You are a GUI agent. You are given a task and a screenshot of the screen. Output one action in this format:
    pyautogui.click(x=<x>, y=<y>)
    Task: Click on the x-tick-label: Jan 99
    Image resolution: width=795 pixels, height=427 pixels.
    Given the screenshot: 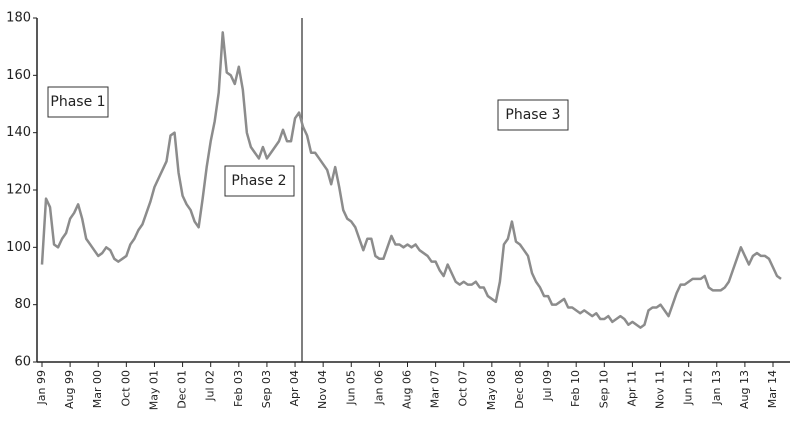 What is the action you would take?
    pyautogui.click(x=41, y=387)
    